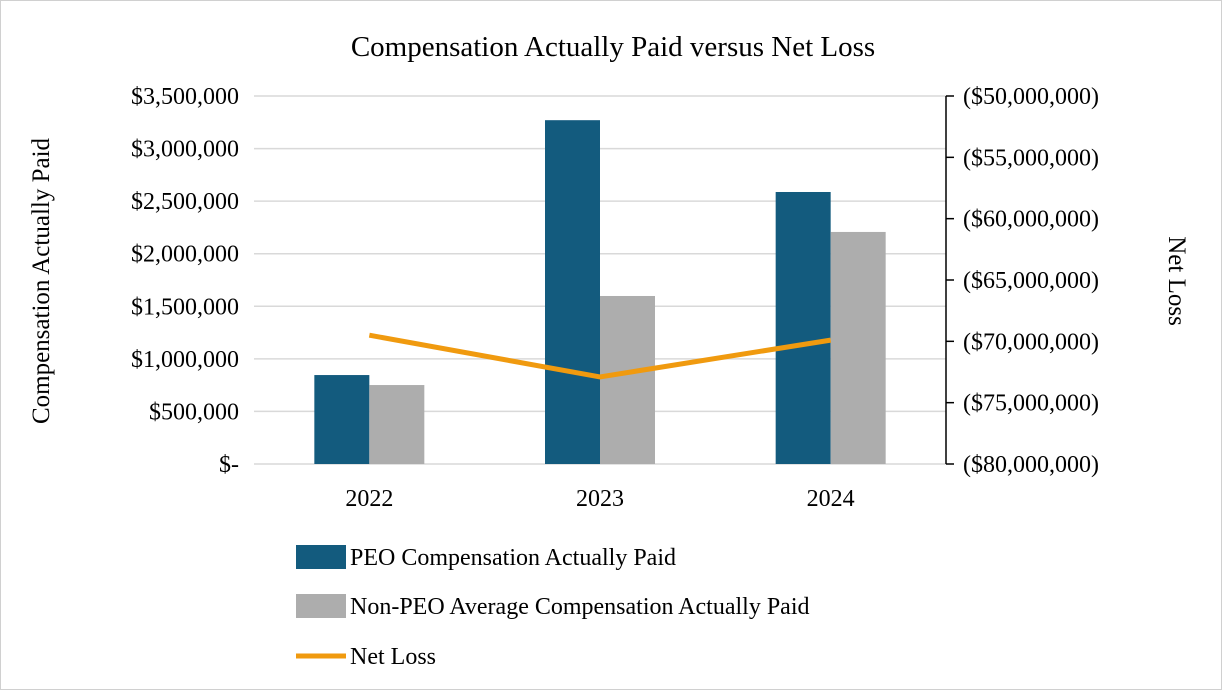 The height and width of the screenshot is (691, 1222). Describe the element at coordinates (1031, 158) in the screenshot. I see `y2-tick-label: ($55,000,000)` at that location.